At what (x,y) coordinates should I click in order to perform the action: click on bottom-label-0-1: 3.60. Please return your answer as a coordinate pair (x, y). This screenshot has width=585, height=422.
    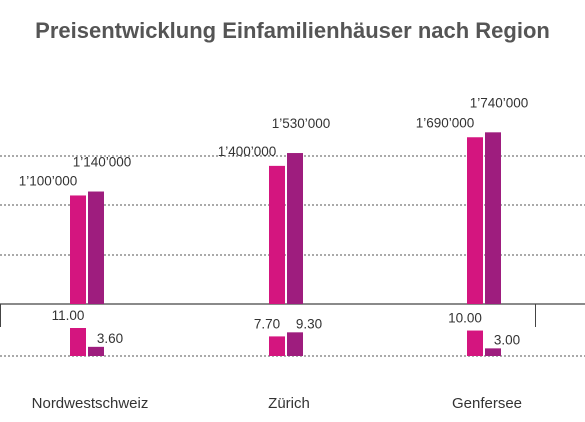
    Looking at the image, I should click on (110, 338).